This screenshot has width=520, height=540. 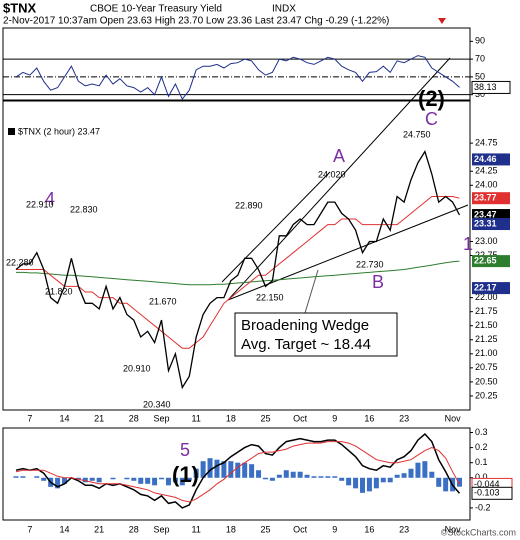 I want to click on x-tick-label: 21, so click(x=99, y=418).